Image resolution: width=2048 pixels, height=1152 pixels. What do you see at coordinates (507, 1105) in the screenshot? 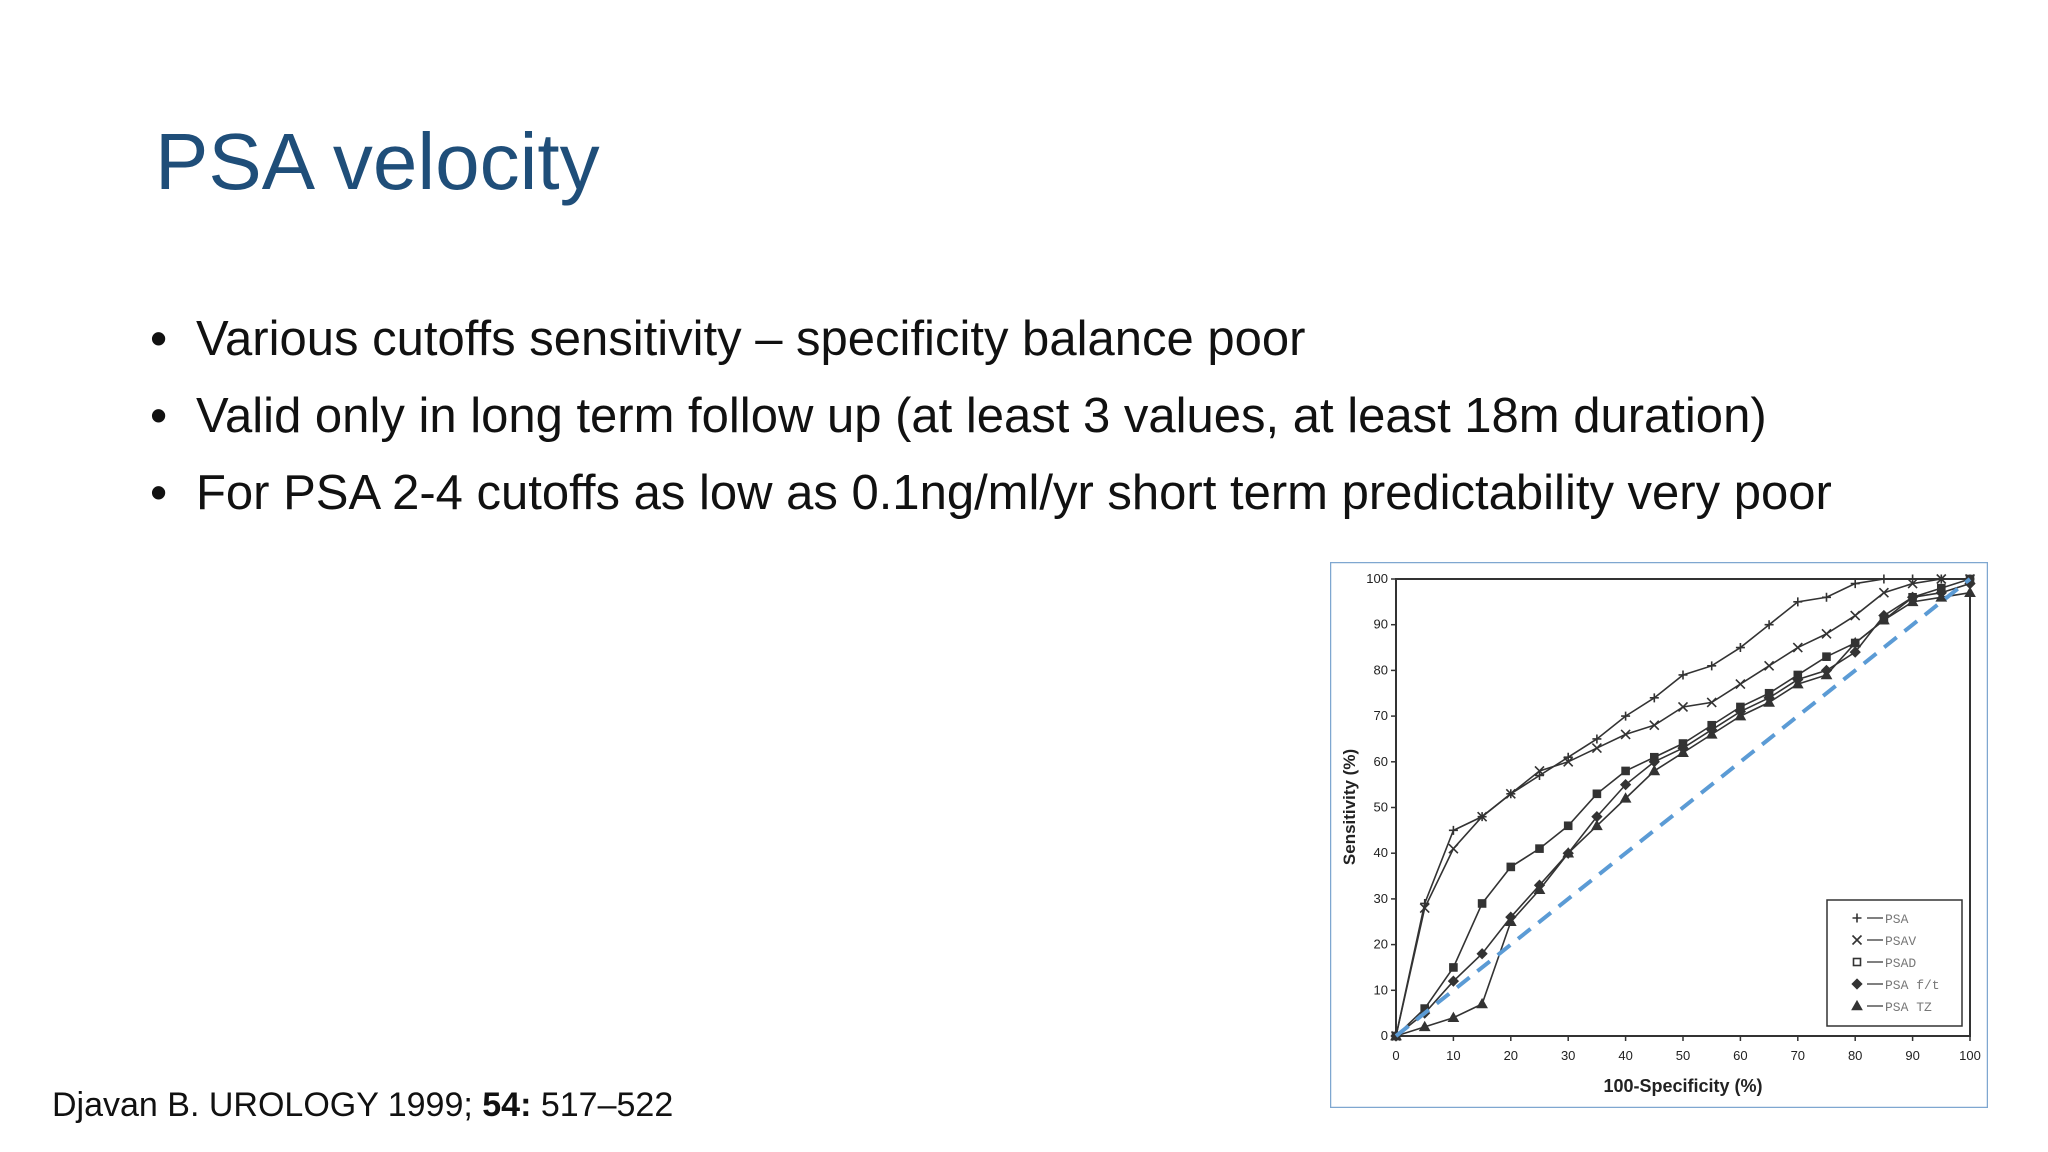
I see `citation-volume: 54:` at bounding box center [507, 1105].